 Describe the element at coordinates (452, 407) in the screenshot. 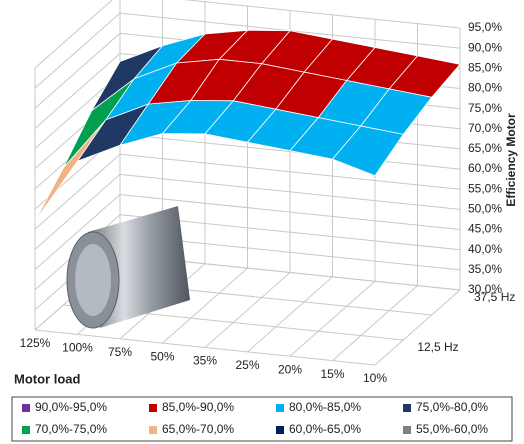

I see `legend-label: 75,0%-80,0%` at that location.